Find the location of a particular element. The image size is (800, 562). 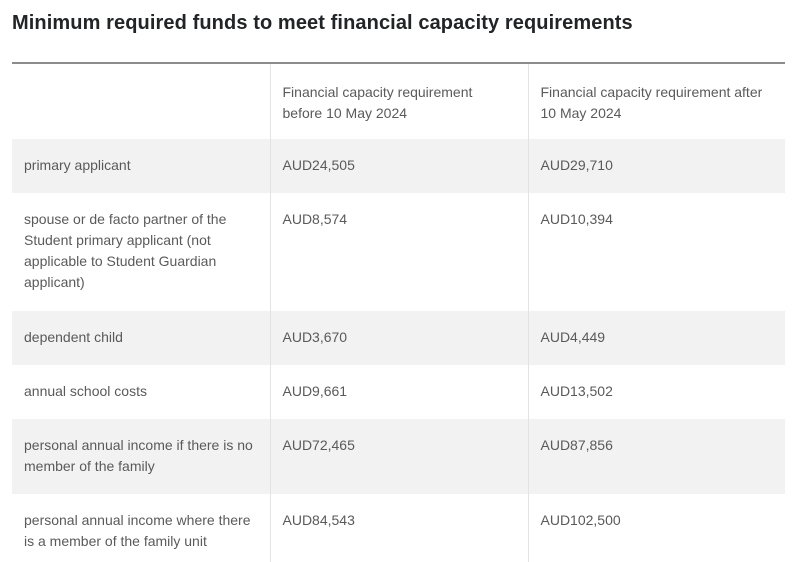

table-row: annual school costs AUD9,661 AUD13,502 is located at coordinates (398, 392).